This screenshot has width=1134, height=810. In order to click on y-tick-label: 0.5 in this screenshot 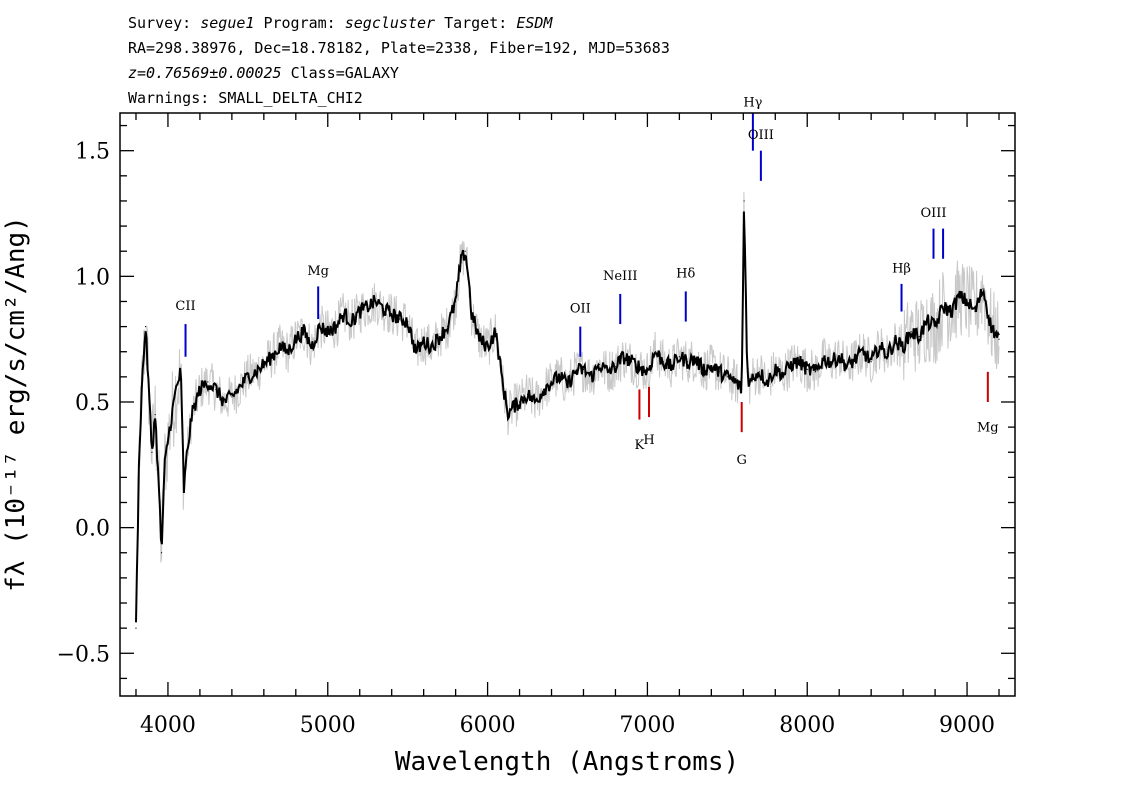, I will do `click(92, 403)`.